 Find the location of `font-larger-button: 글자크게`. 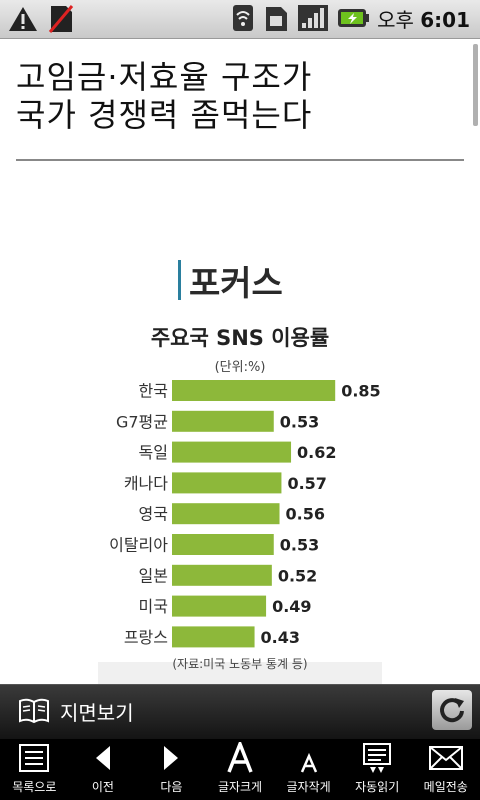

font-larger-button: 글자크게 is located at coordinates (240, 769).